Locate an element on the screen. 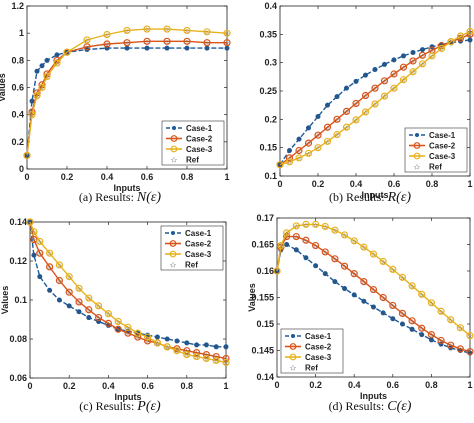 The image size is (474, 423). y-tick-label: 0.145 is located at coordinates (262, 351).